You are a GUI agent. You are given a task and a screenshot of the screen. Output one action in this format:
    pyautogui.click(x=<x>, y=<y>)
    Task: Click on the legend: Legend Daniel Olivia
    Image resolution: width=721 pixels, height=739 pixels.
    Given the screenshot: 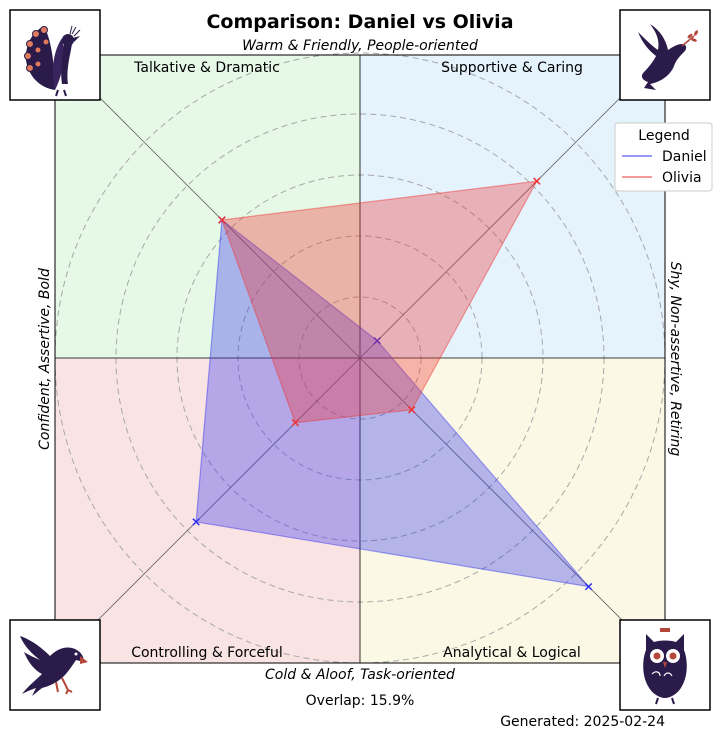 What is the action you would take?
    pyautogui.click(x=663, y=157)
    